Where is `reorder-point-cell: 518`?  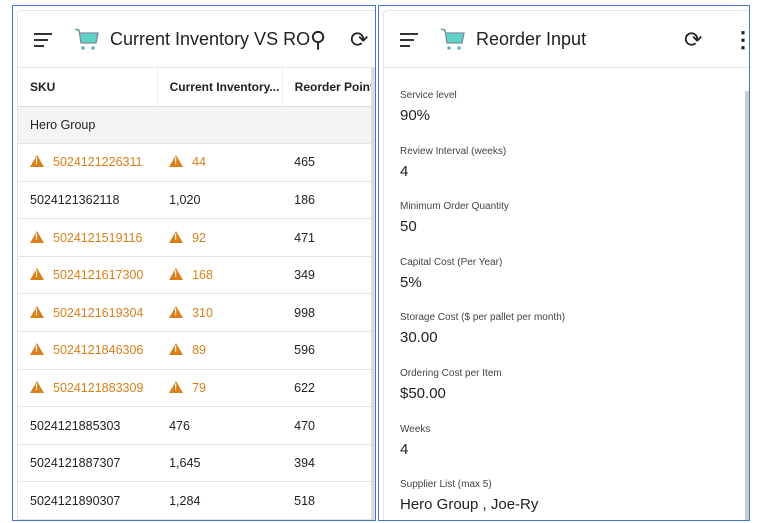 reorder-point-cell: 518 is located at coordinates (328, 500).